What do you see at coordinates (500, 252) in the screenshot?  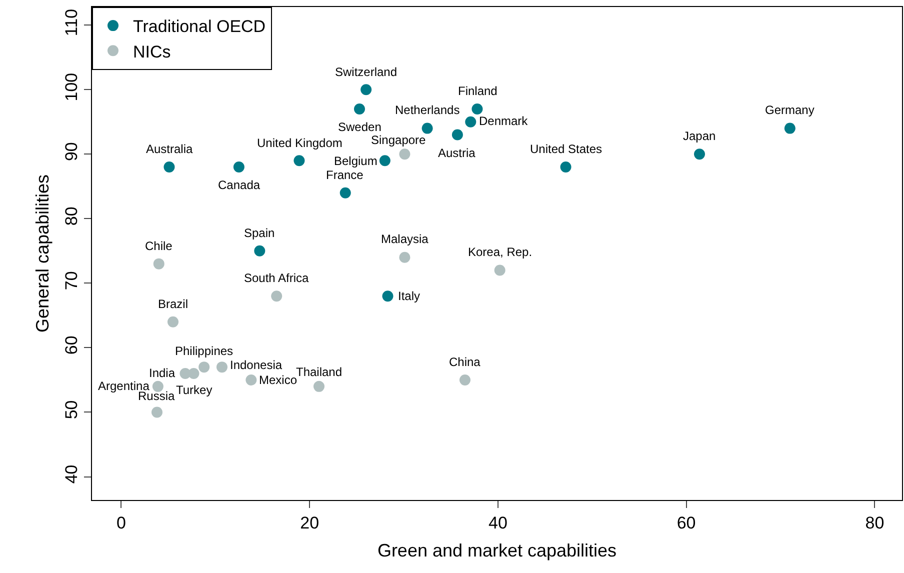 I see `annotation: Korea, Rep.` at bounding box center [500, 252].